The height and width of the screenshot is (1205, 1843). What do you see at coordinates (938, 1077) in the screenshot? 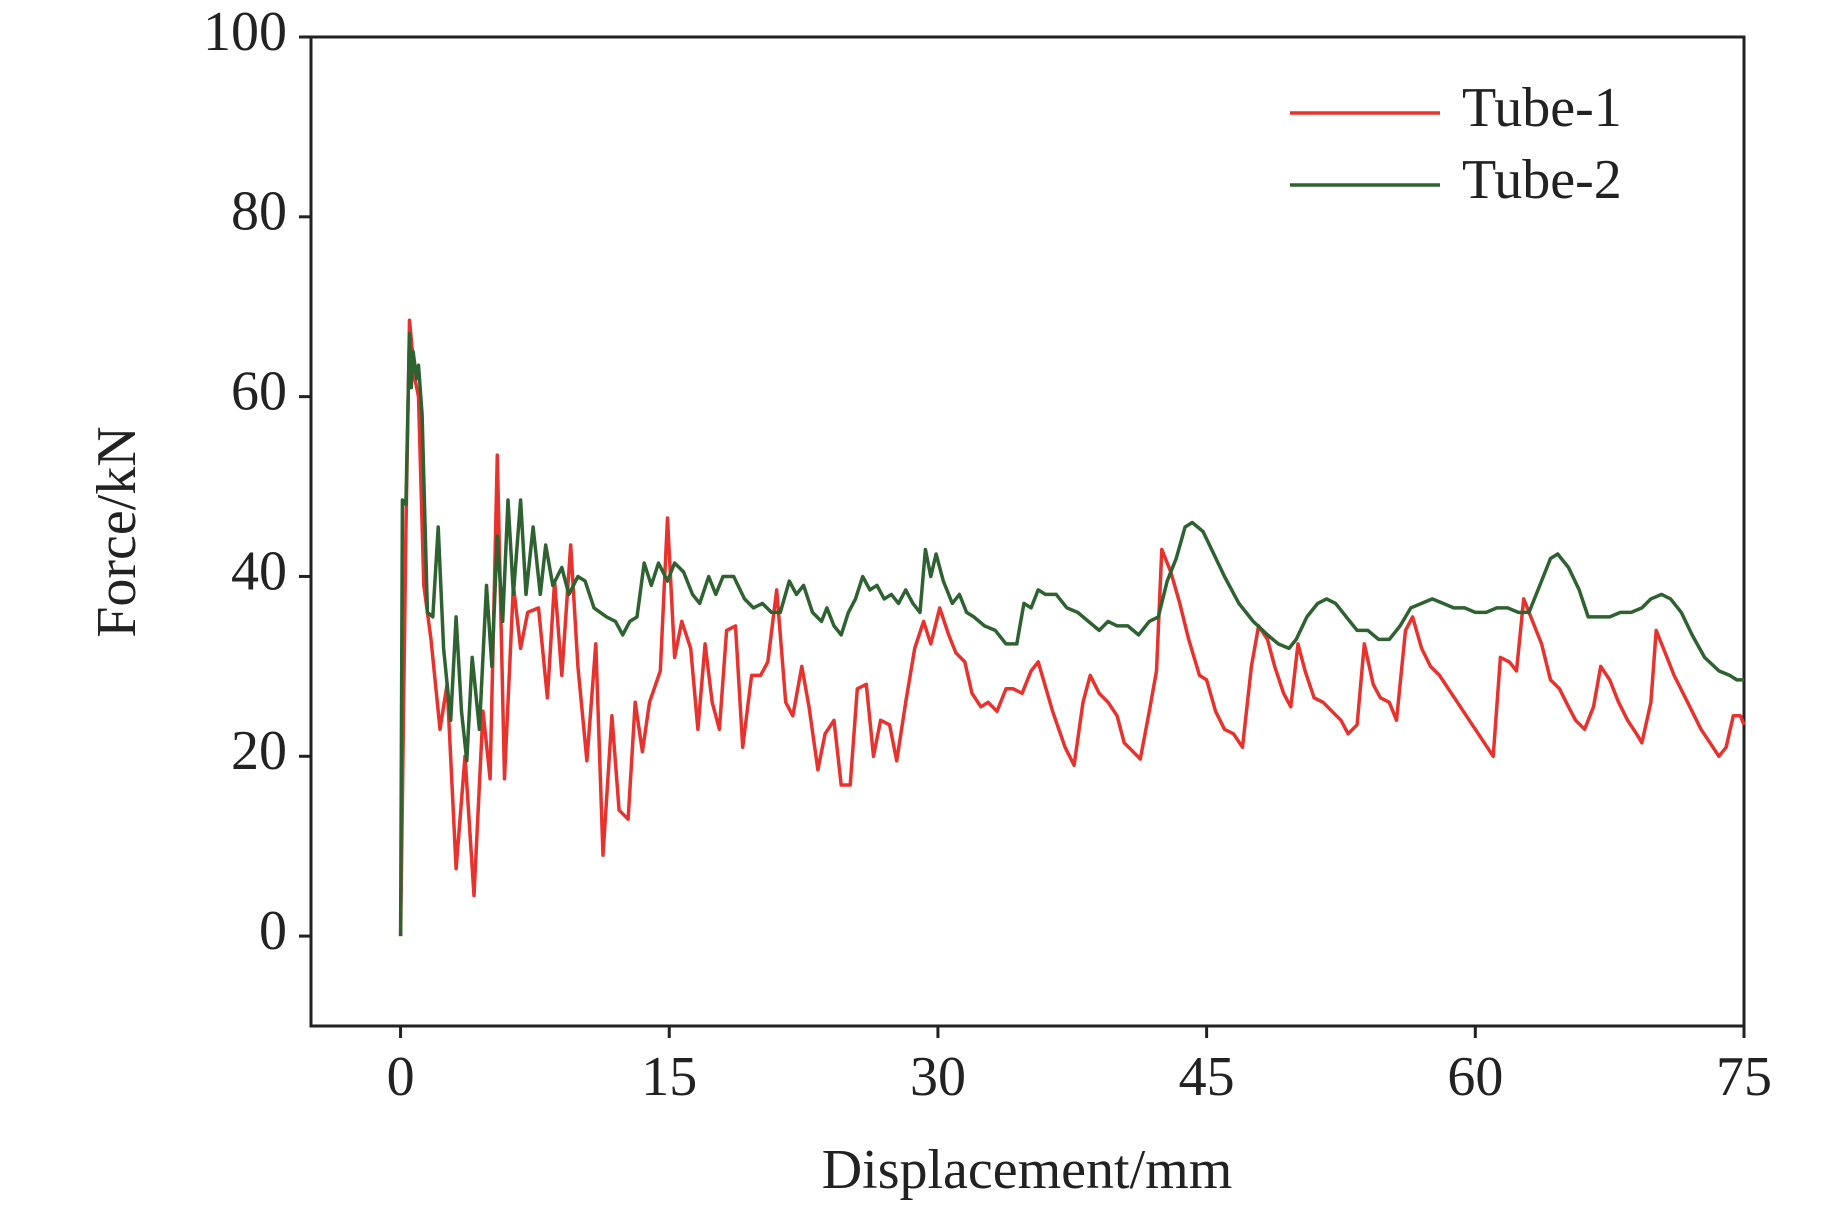
I see `x-tick-label: 30` at bounding box center [938, 1077].